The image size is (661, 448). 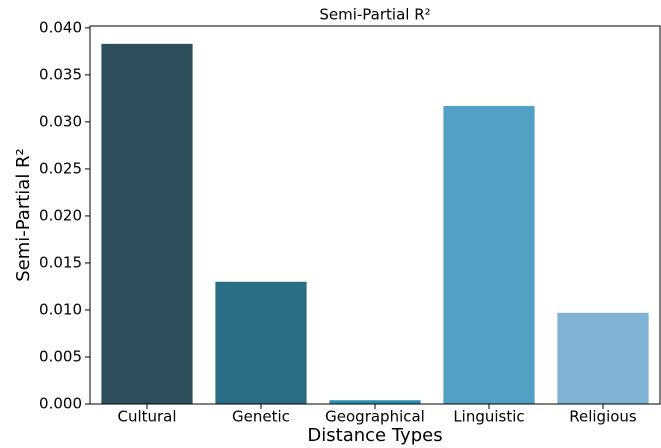 I want to click on y-tick-label: 0.040, so click(x=60, y=27).